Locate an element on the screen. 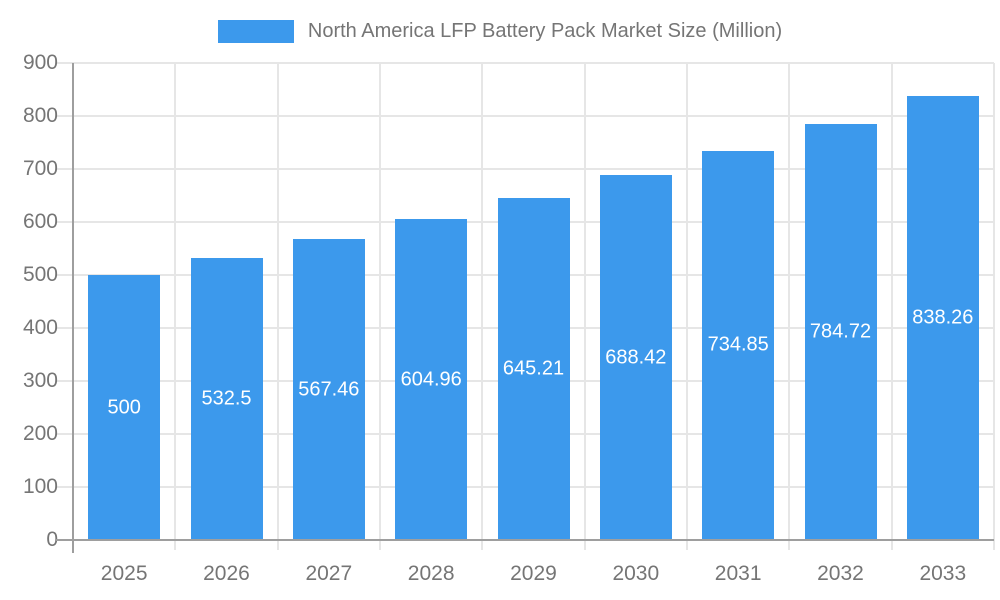 The height and width of the screenshot is (600, 1000). bar-value-label: 567.46 is located at coordinates (329, 389).